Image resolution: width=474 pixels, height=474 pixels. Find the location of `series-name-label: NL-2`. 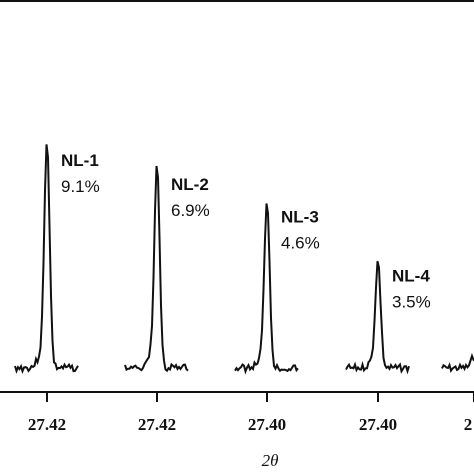

series-name-label: NL-2 is located at coordinates (190, 184).